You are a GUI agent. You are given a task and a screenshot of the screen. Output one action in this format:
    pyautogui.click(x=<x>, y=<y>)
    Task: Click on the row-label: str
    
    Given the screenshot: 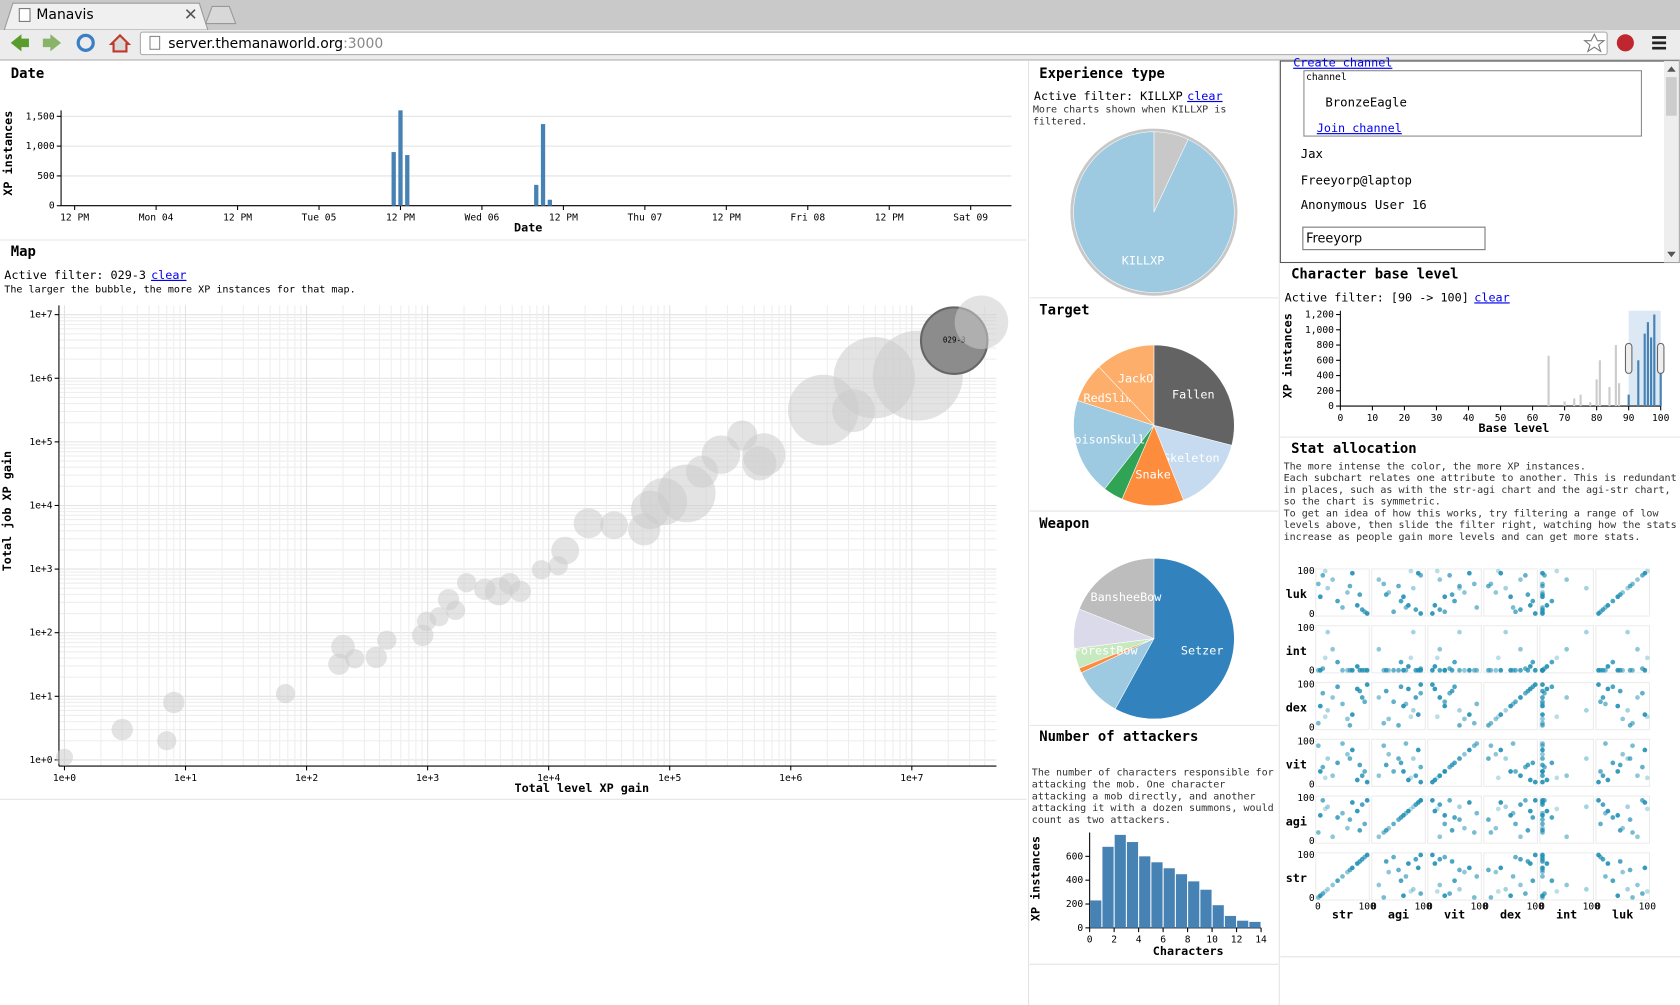 What is the action you would take?
    pyautogui.click(x=1296, y=878)
    